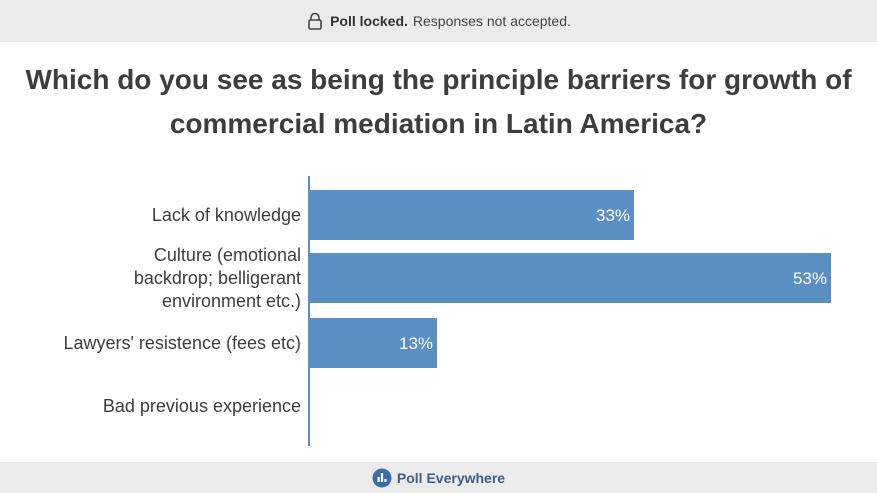 The width and height of the screenshot is (877, 493). I want to click on lock-icon, so click(315, 21).